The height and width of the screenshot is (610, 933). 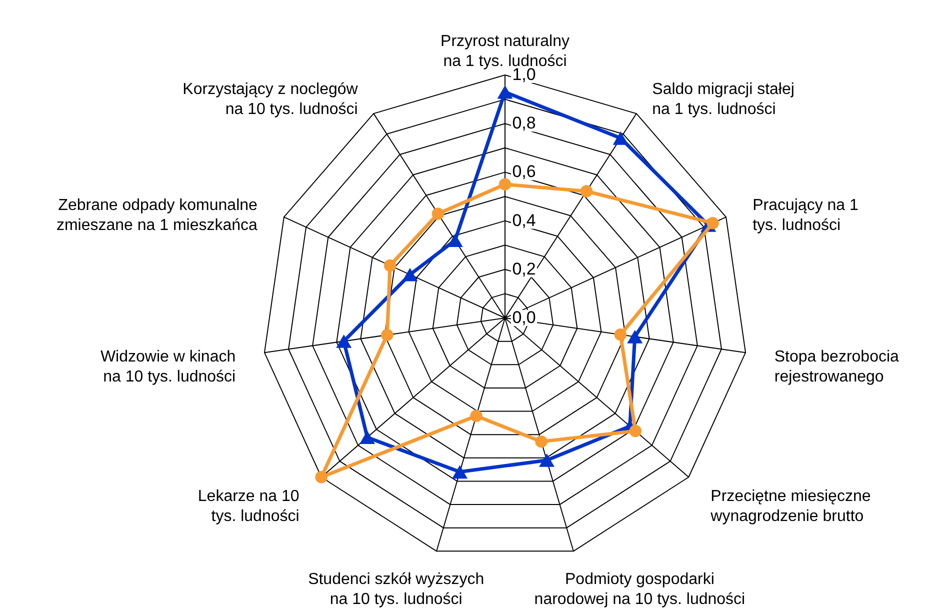 What do you see at coordinates (524, 268) in the screenshot?
I see `y-tick-label: 0,2` at bounding box center [524, 268].